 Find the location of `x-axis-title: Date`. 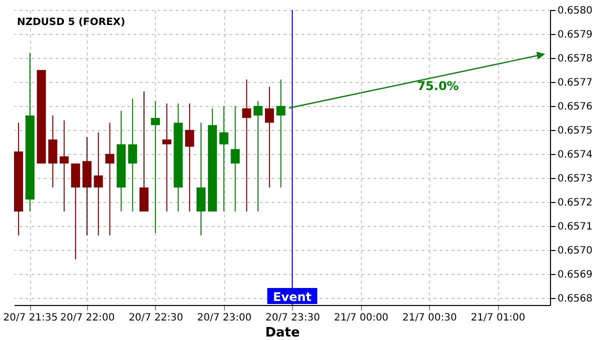

x-axis-title: Date is located at coordinates (282, 333).